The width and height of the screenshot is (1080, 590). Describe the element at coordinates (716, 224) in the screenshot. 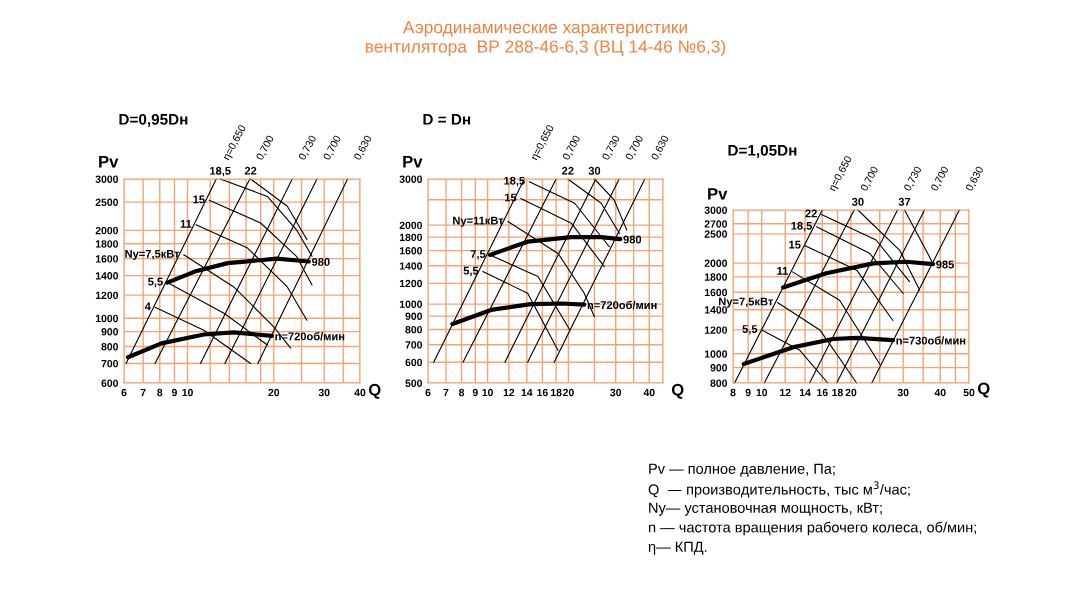

I see `y-tick-label: 2700` at that location.